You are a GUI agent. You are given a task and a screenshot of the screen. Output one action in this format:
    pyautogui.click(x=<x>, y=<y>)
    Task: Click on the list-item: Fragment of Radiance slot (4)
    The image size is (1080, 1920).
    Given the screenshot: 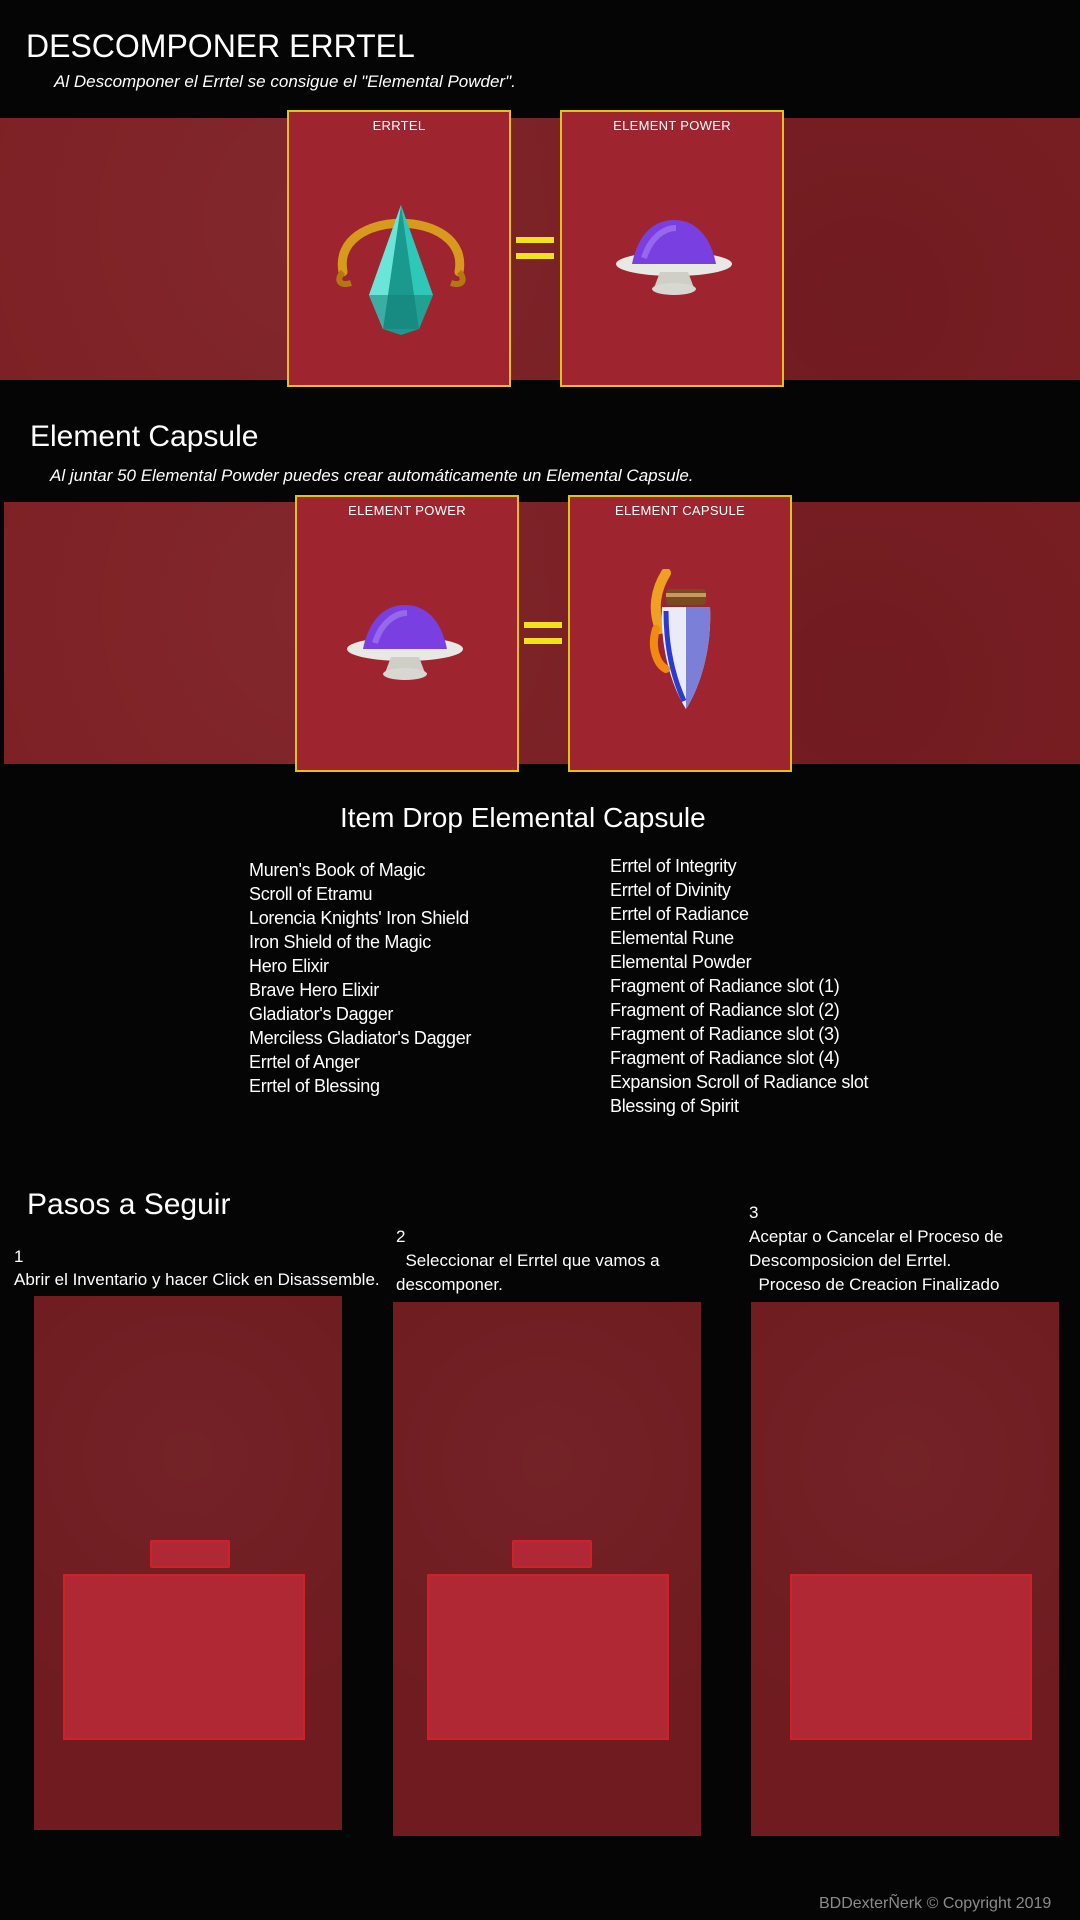 What is the action you would take?
    pyautogui.click(x=725, y=1058)
    